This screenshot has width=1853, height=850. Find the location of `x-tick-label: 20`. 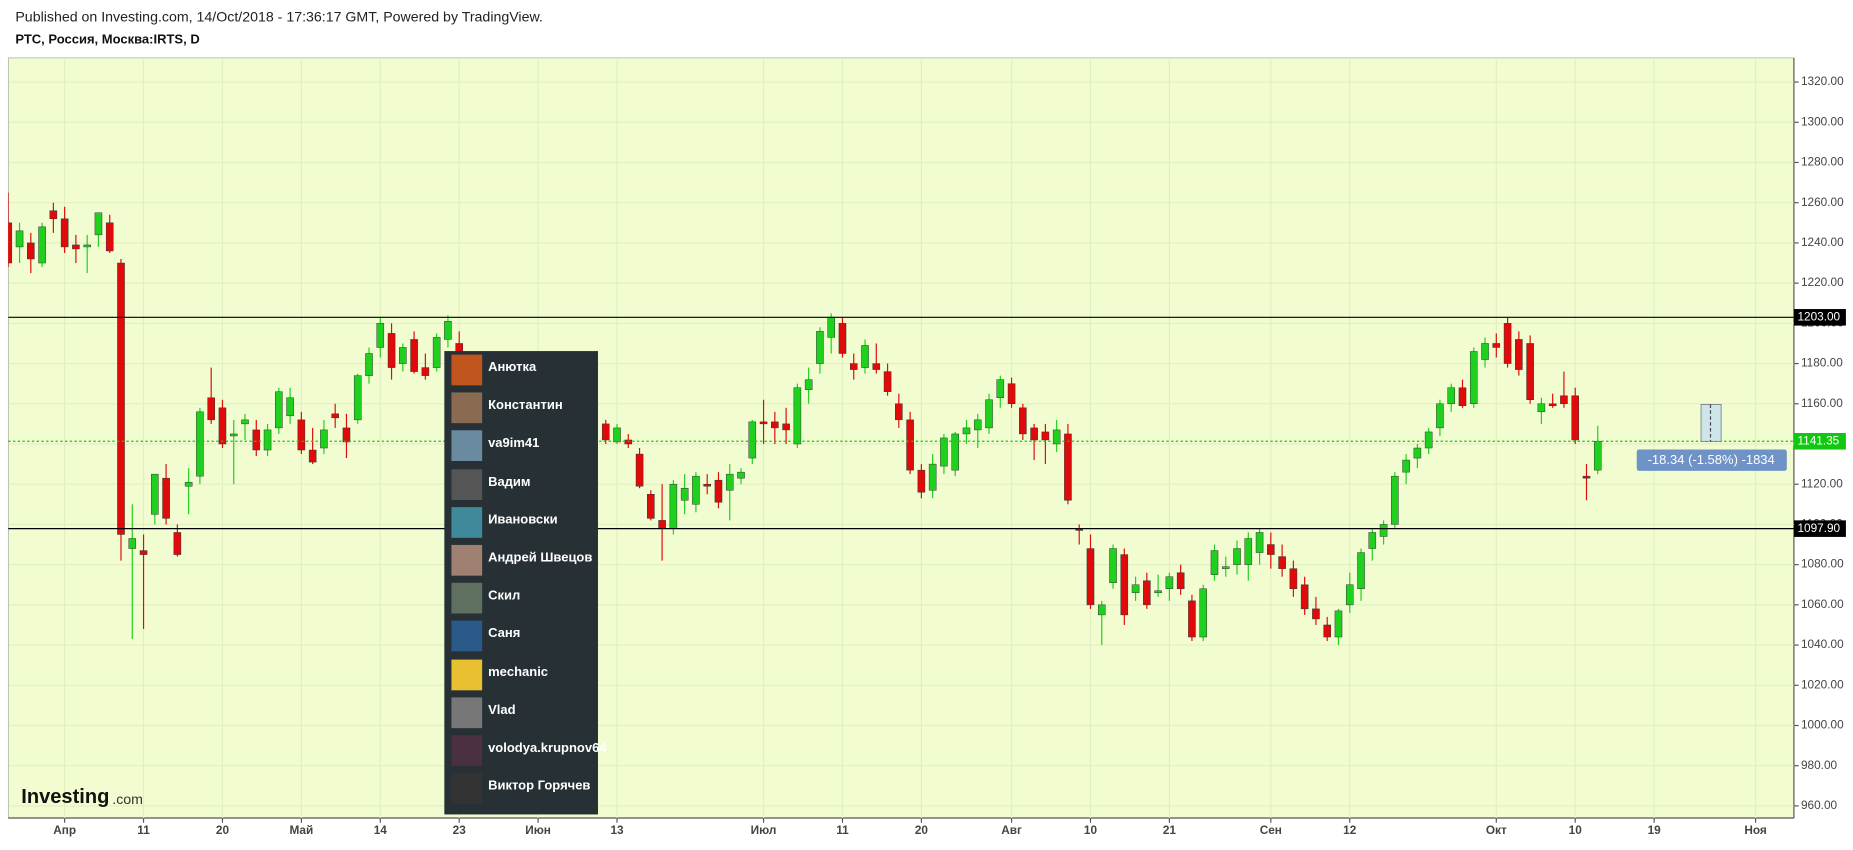

x-tick-label: 20 is located at coordinates (223, 830).